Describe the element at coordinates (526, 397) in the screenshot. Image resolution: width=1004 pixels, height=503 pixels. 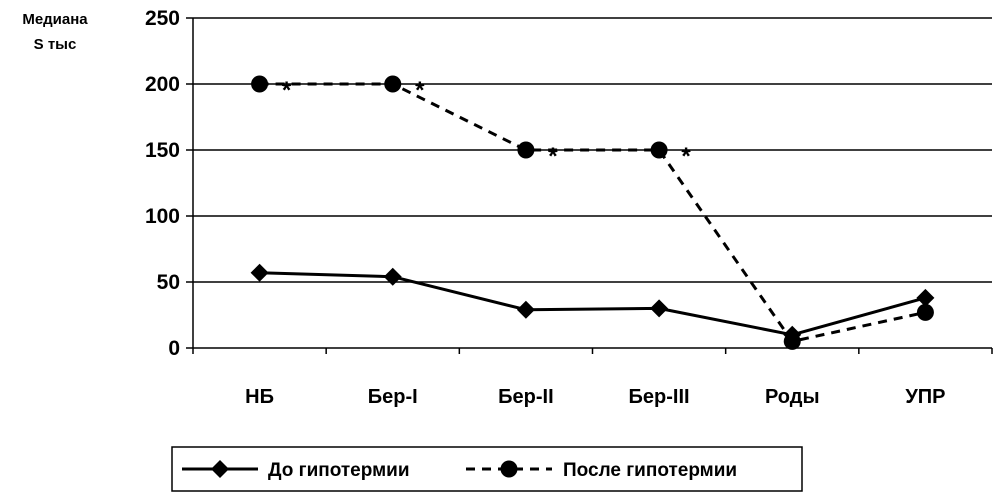
I see `x-tick-label: Бер-II` at that location.